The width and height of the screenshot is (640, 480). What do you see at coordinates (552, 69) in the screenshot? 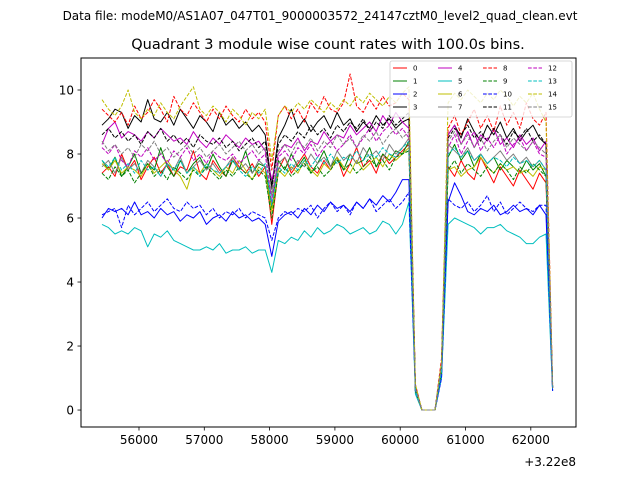
I see `legend-label-12: 12` at bounding box center [552, 69].